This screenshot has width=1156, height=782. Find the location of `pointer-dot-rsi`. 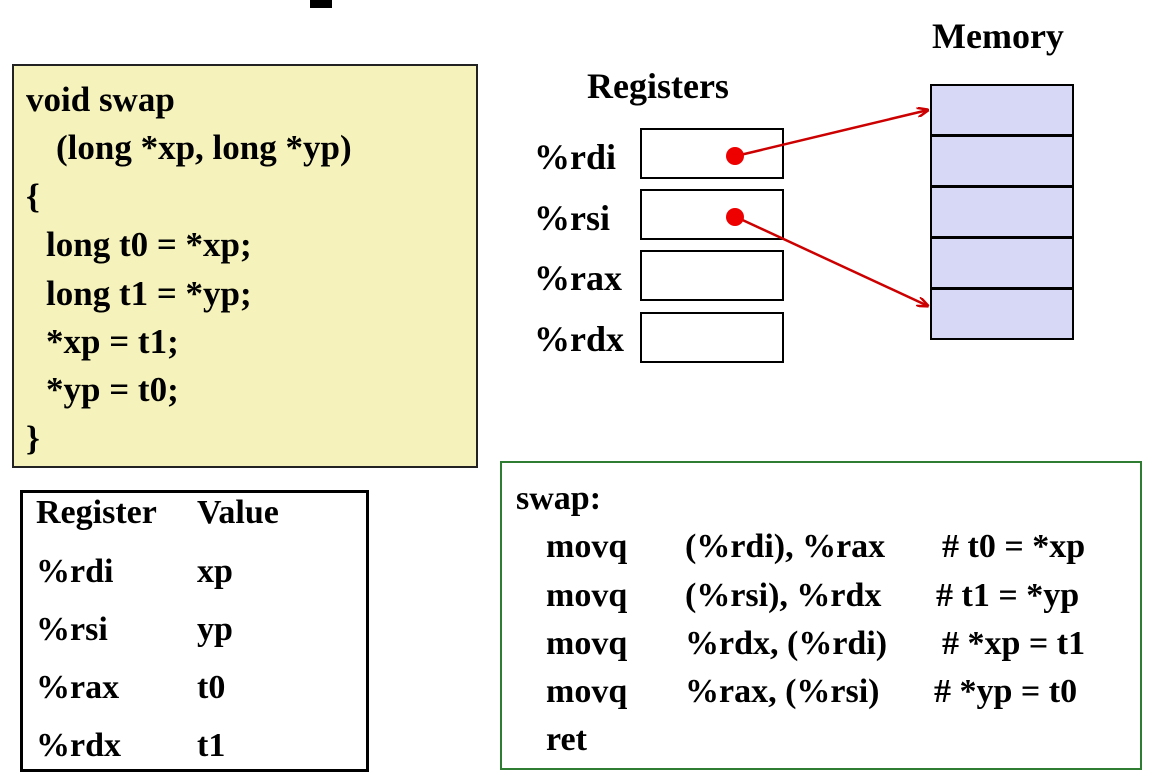

pointer-dot-rsi is located at coordinates (735, 217).